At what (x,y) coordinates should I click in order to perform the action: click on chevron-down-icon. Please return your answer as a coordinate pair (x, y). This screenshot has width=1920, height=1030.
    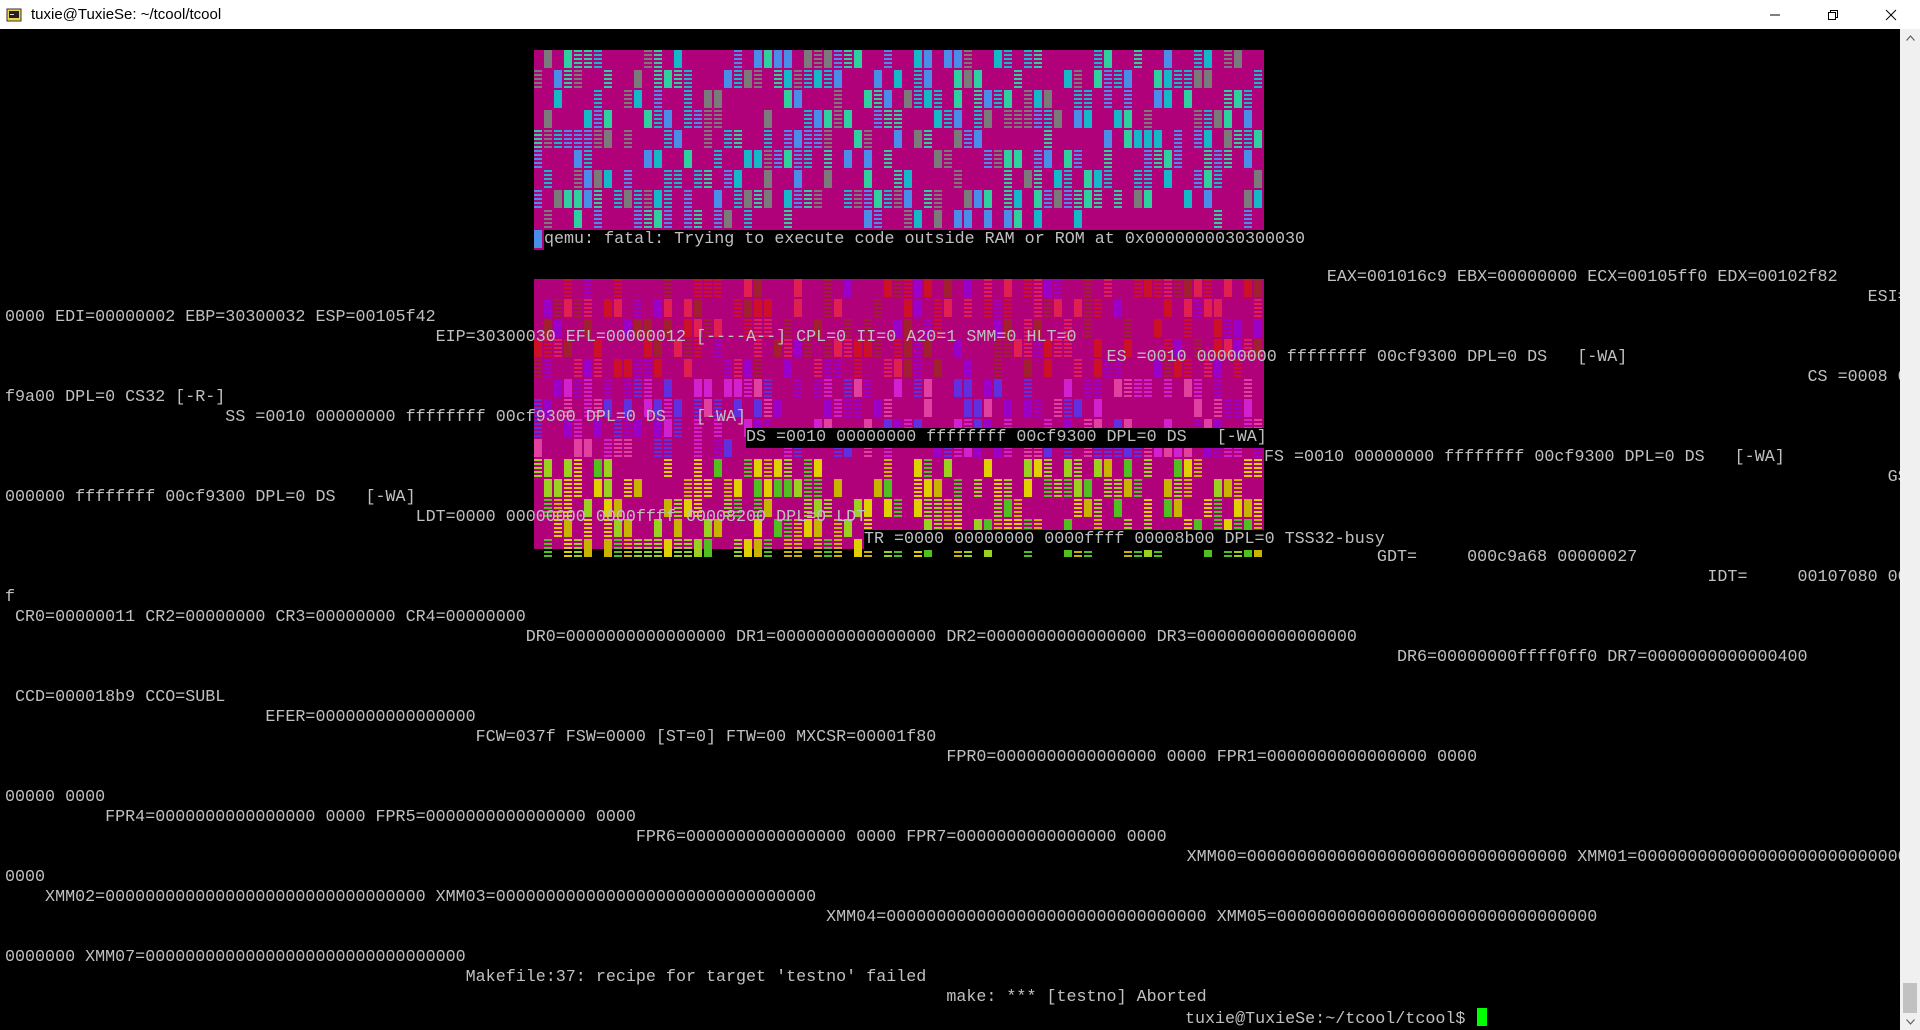
    Looking at the image, I should click on (1910, 1021).